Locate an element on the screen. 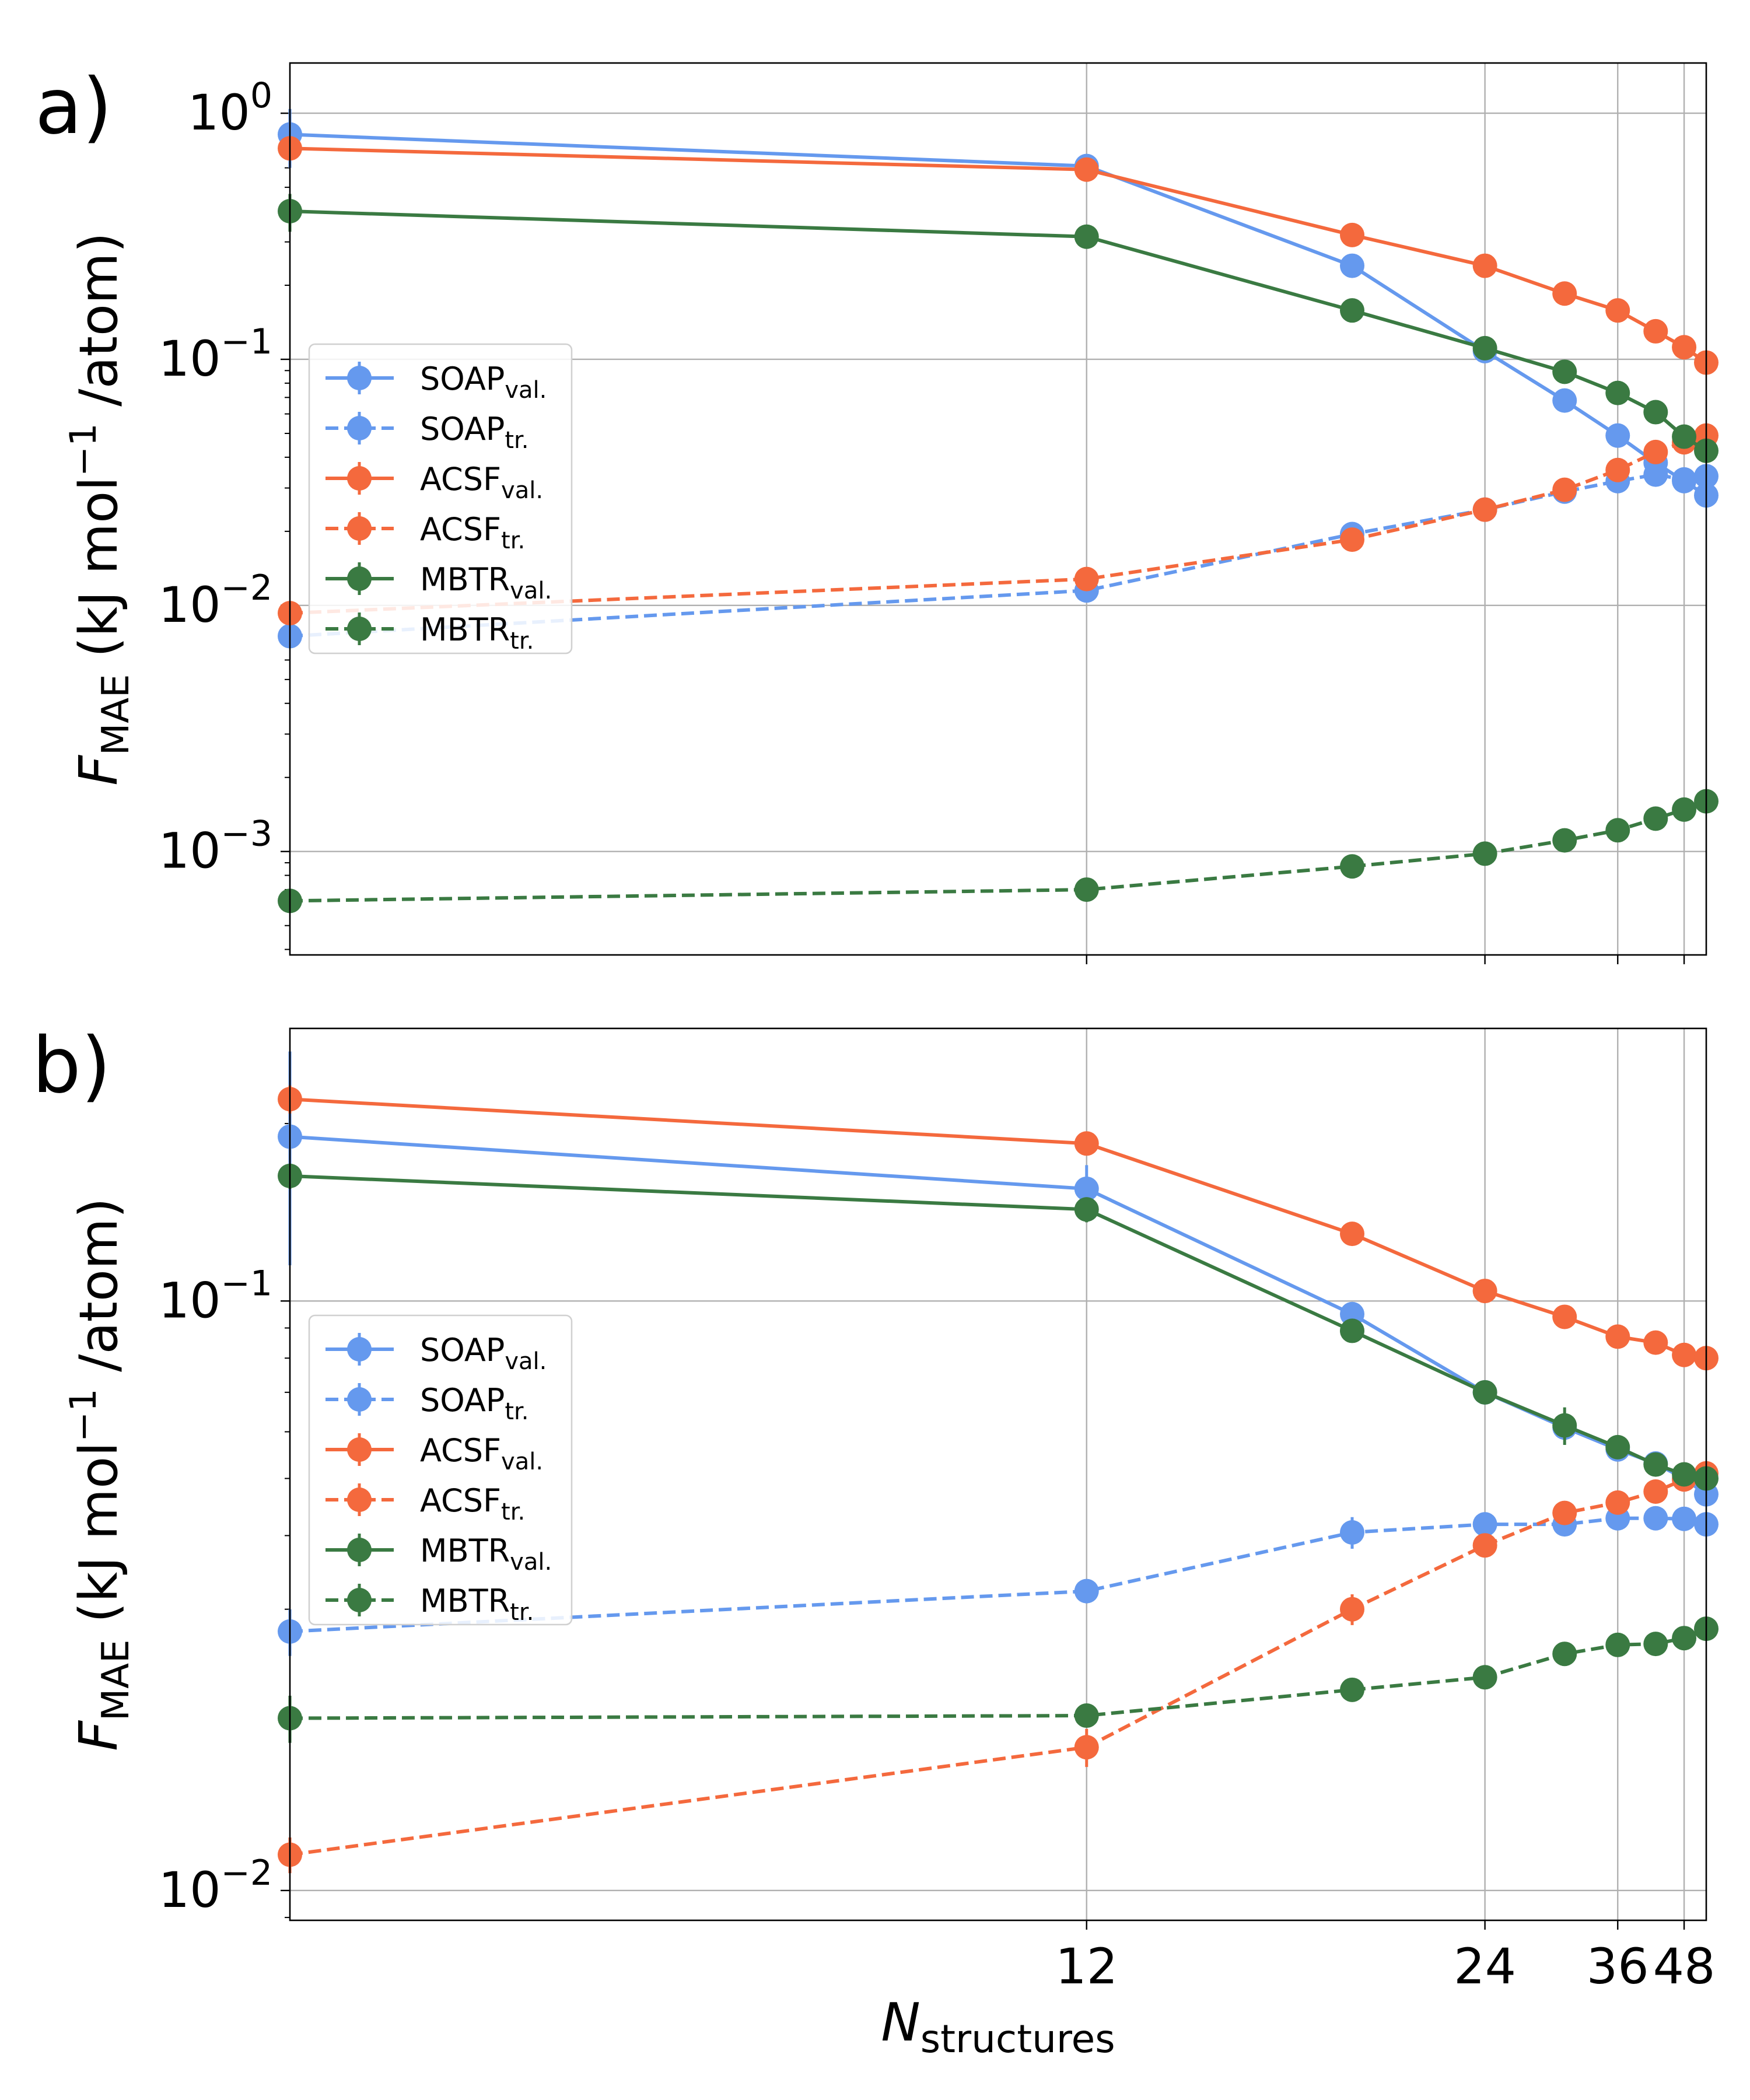 The width and height of the screenshot is (1750, 2100). y-tick-label: 10⁻³ is located at coordinates (215, 847).